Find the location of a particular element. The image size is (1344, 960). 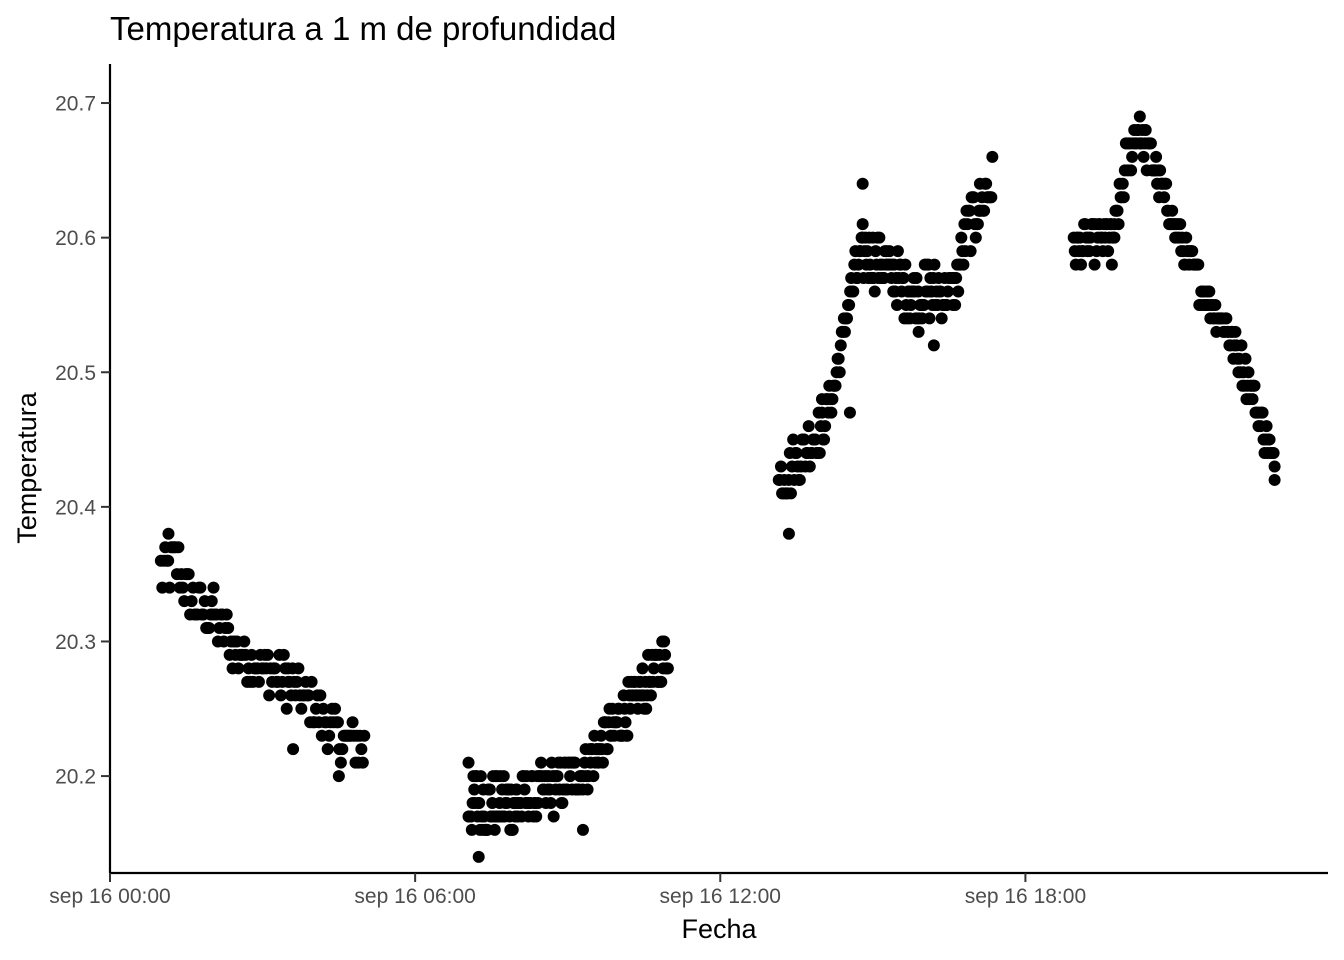

y-axis-ticks: 20.2 20.3 20.4 20.5 20.6 20.7 is located at coordinates (82, 441).